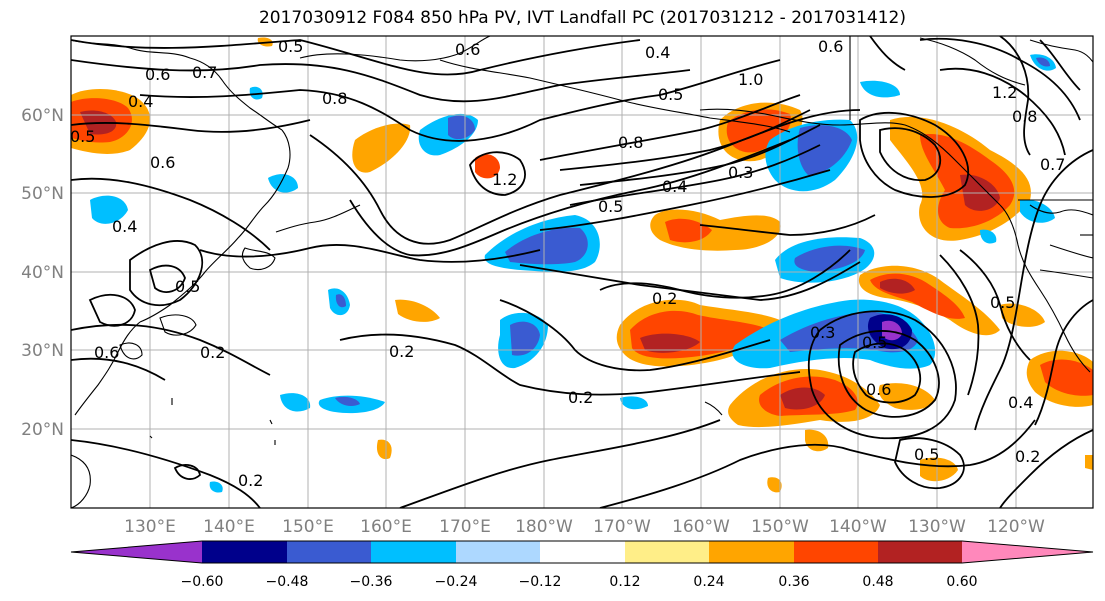 Image resolution: width=1105 pixels, height=601 pixels. What do you see at coordinates (780, 527) in the screenshot?
I see `lon-label: 150°W` at bounding box center [780, 527].